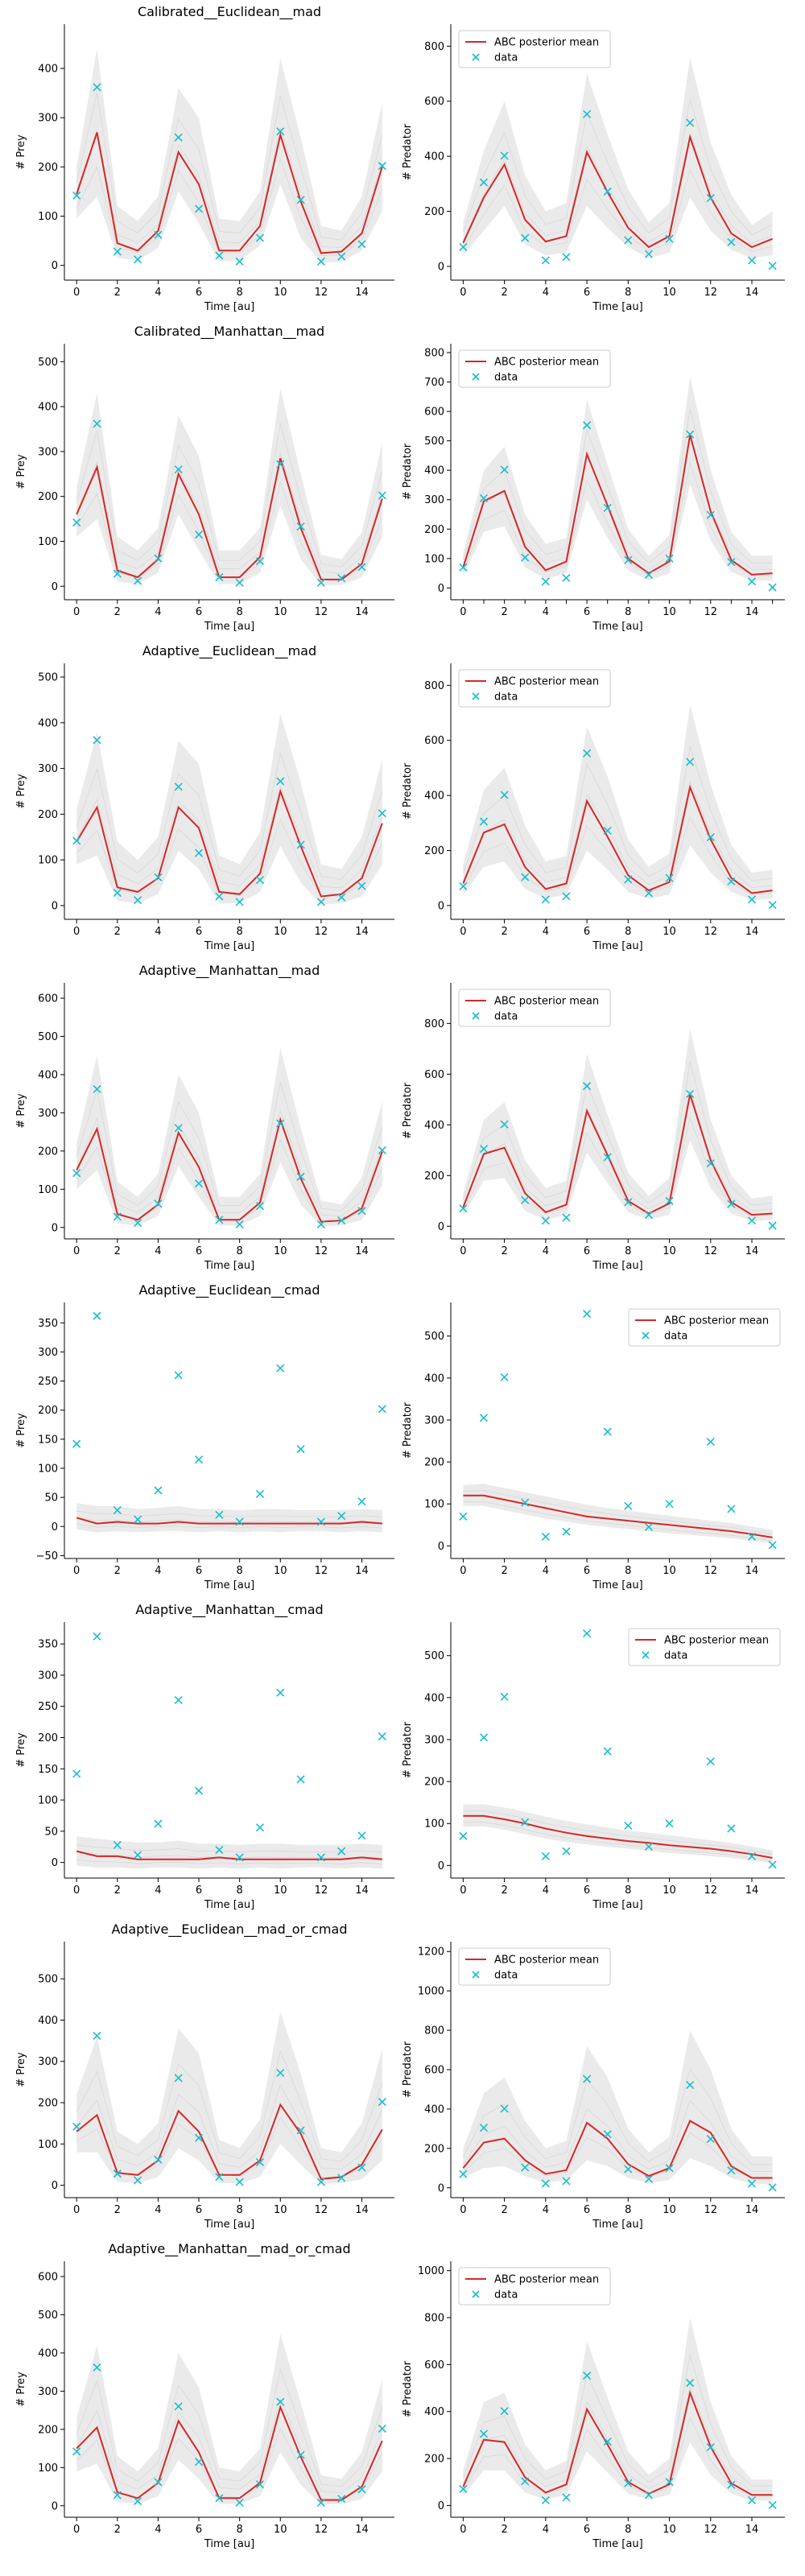 This screenshot has width=805, height=2576. I want to click on y-tick-label: 150, so click(48, 1770).